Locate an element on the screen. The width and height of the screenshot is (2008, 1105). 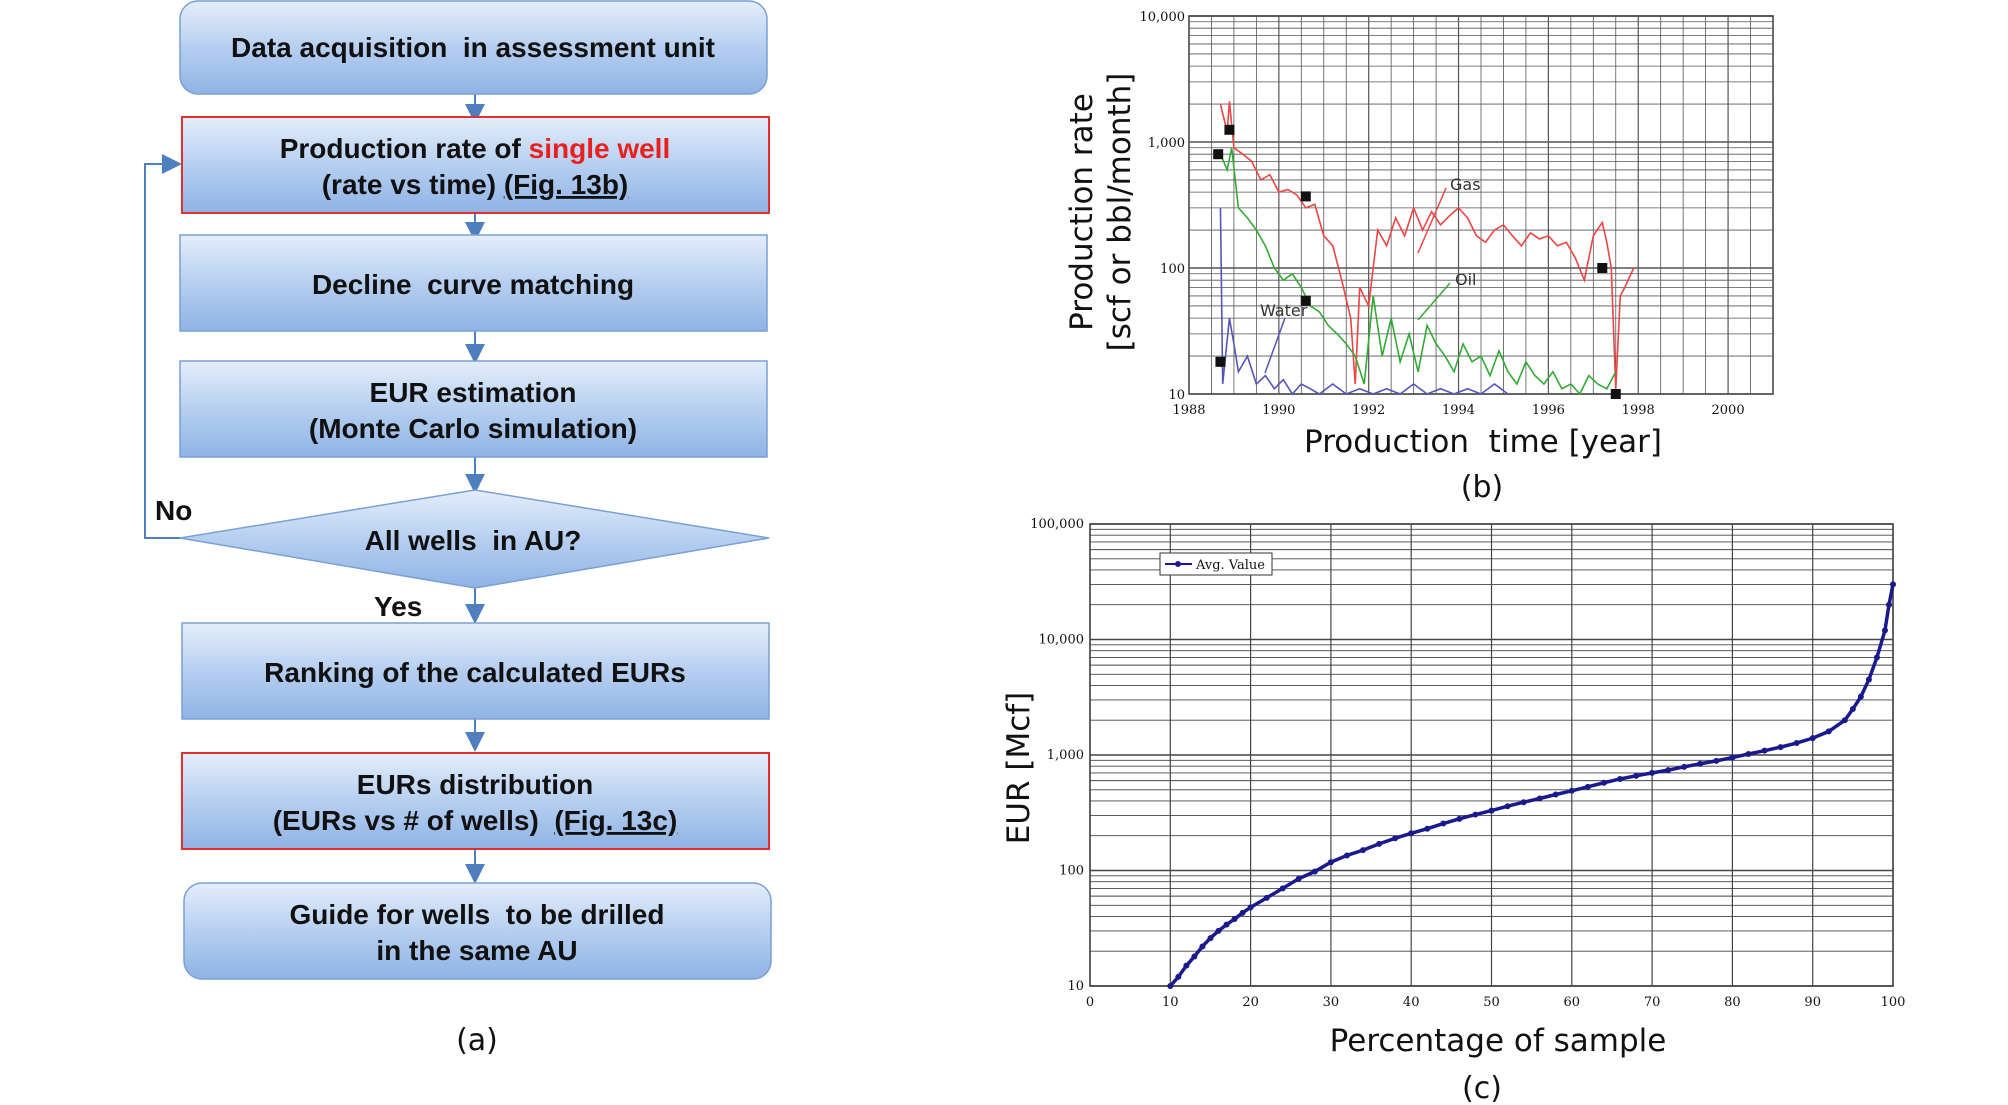
decision-all-wells: All wells in AU? is located at coordinates (474, 539).